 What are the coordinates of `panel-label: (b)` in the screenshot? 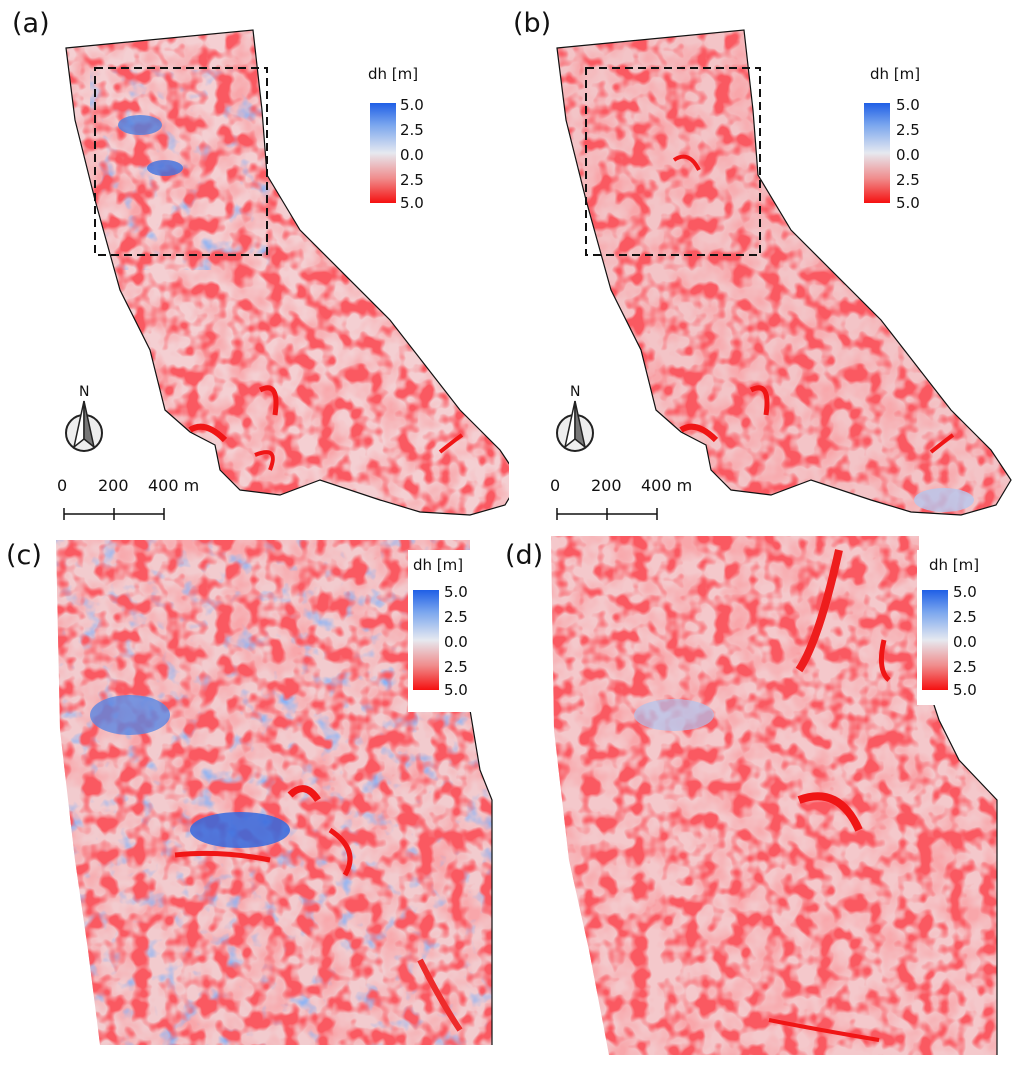 It's located at (532, 23).